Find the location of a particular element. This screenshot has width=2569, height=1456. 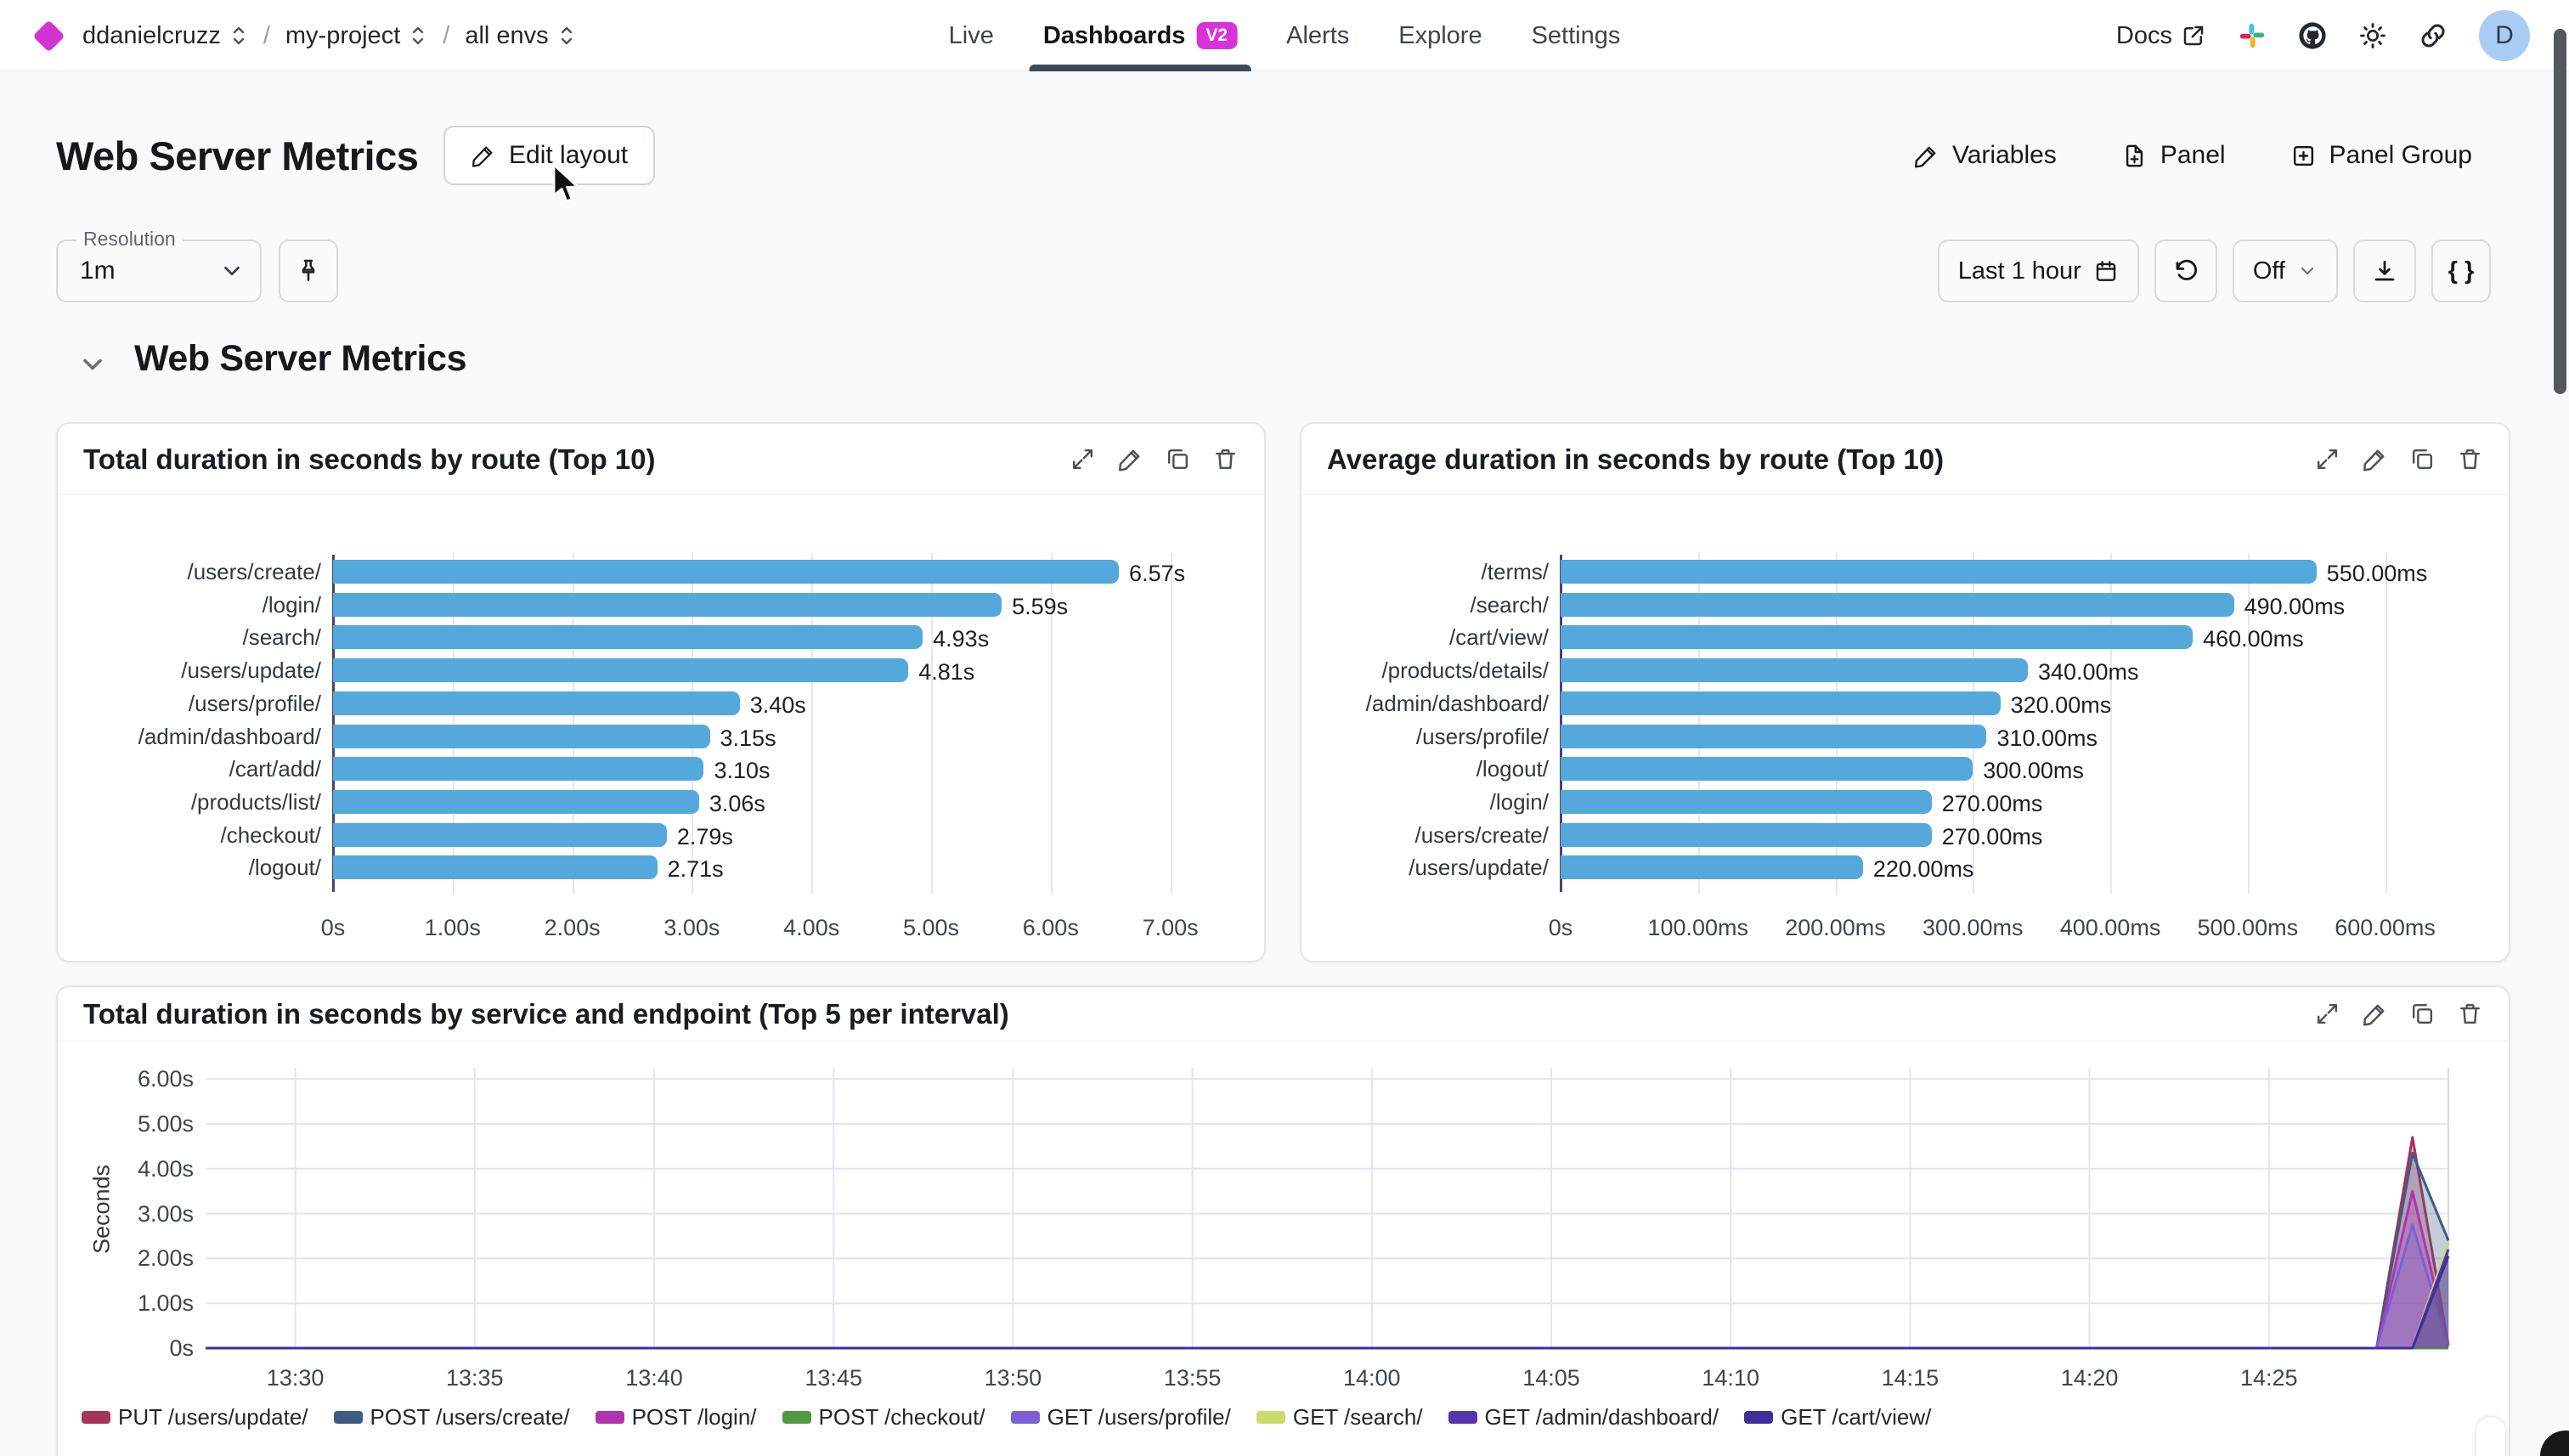

legend-item: GET /users/profile/ is located at coordinates (1120, 1418).